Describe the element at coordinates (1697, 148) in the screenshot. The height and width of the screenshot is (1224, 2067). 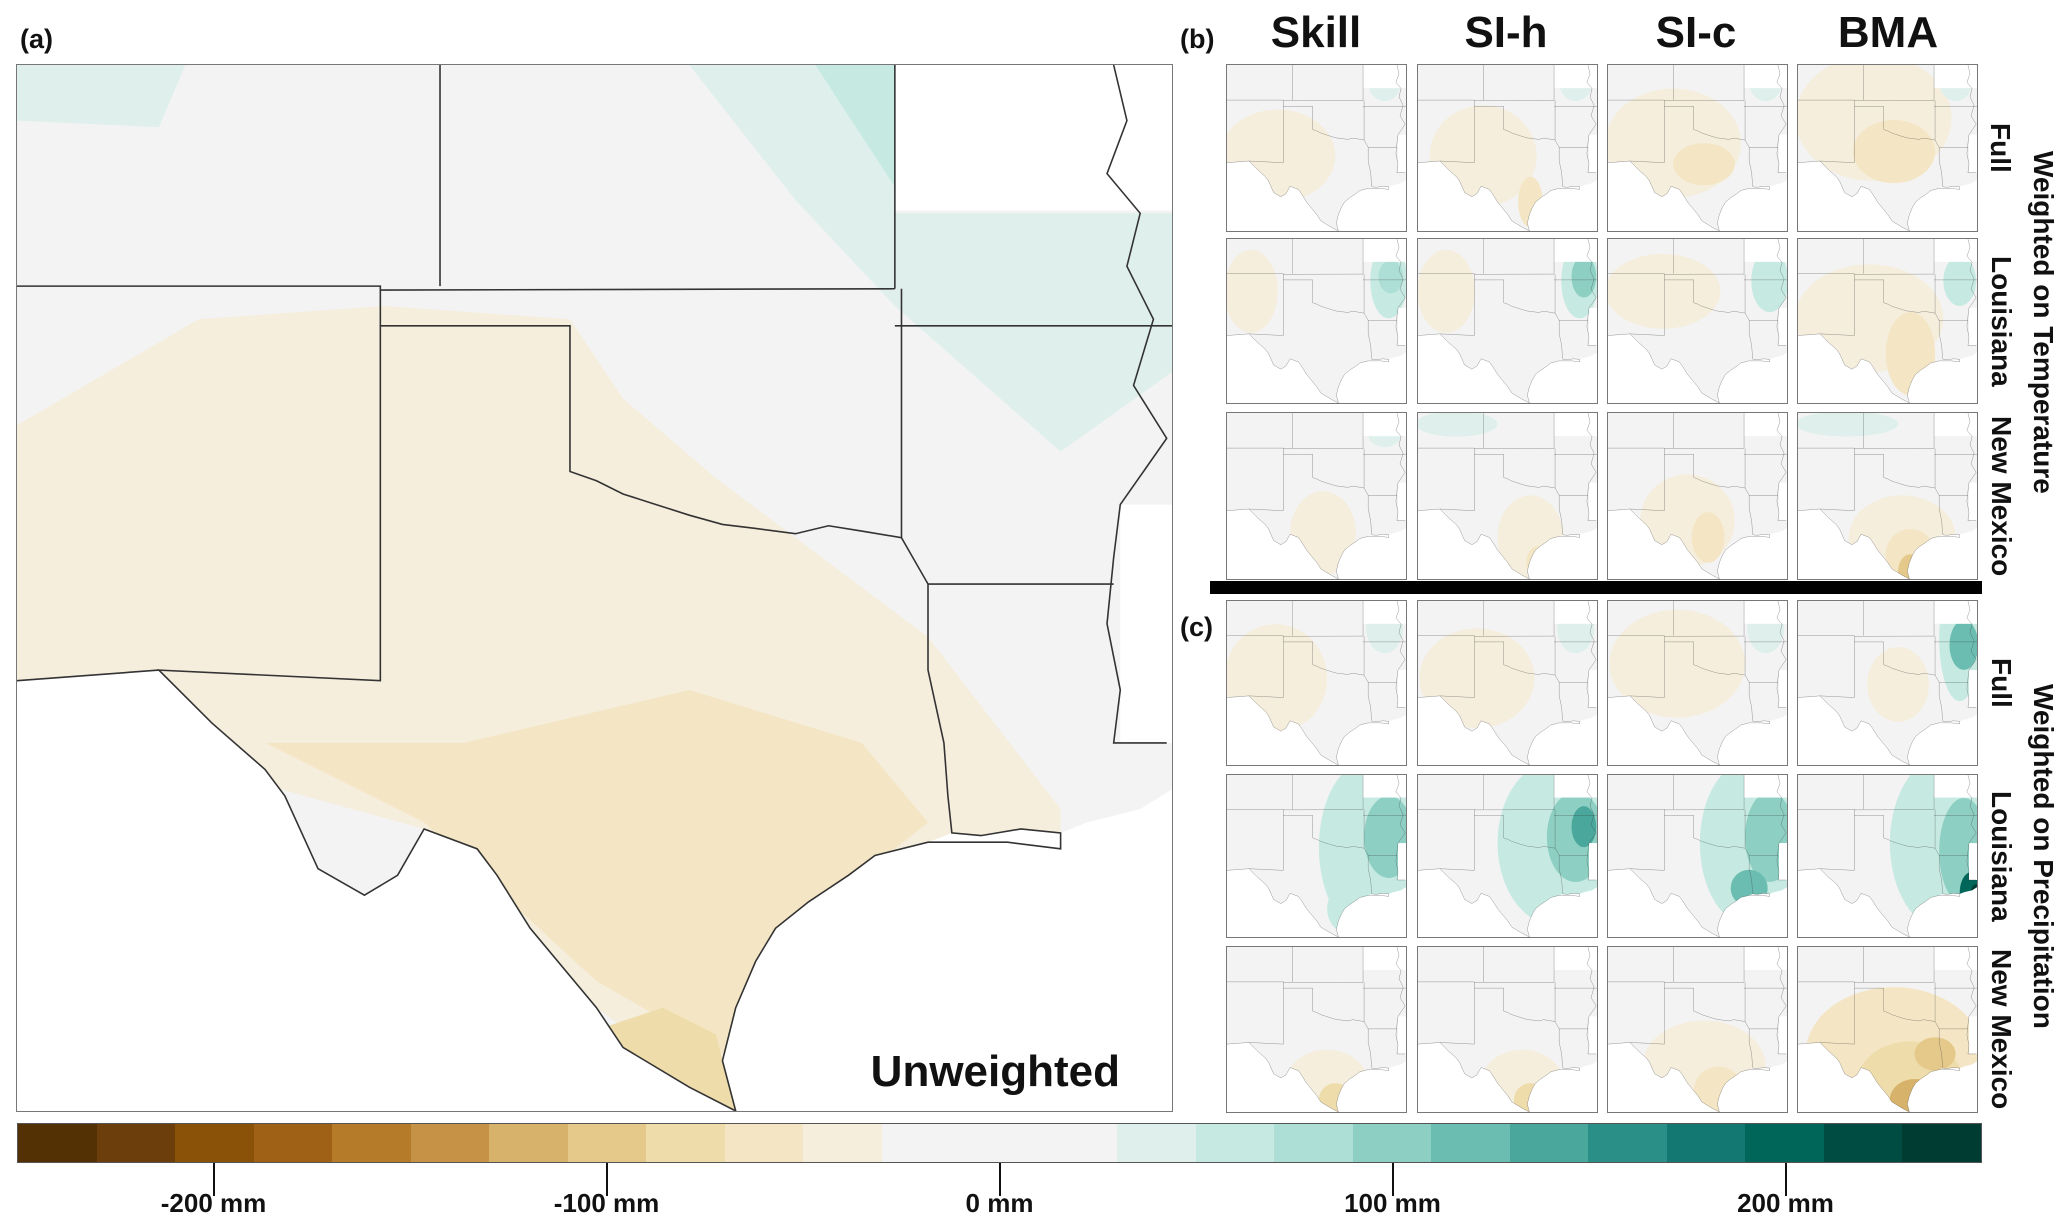
I see `map-temp-full-si-c` at that location.